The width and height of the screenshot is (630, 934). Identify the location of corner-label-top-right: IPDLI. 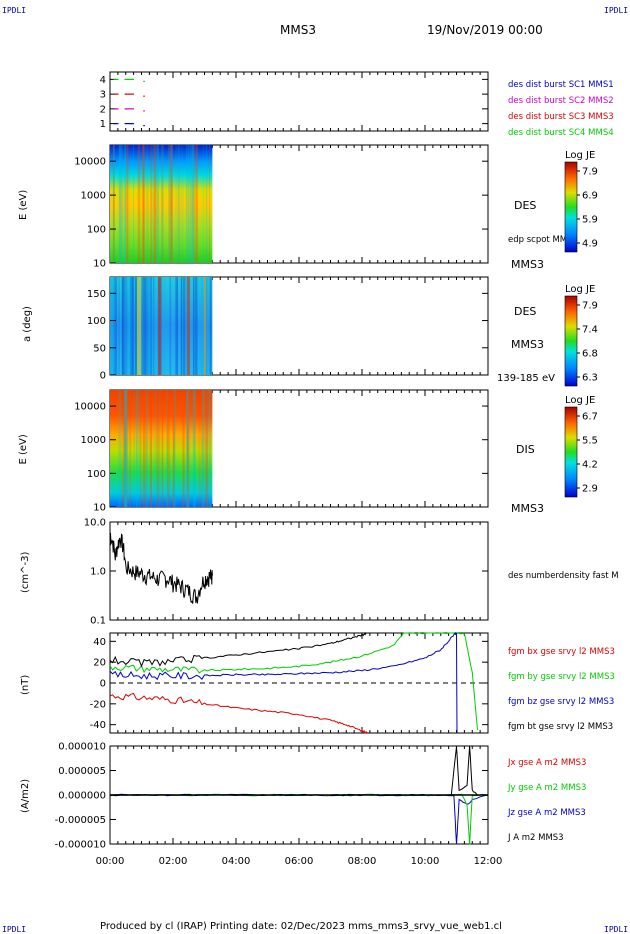
(616, 10).